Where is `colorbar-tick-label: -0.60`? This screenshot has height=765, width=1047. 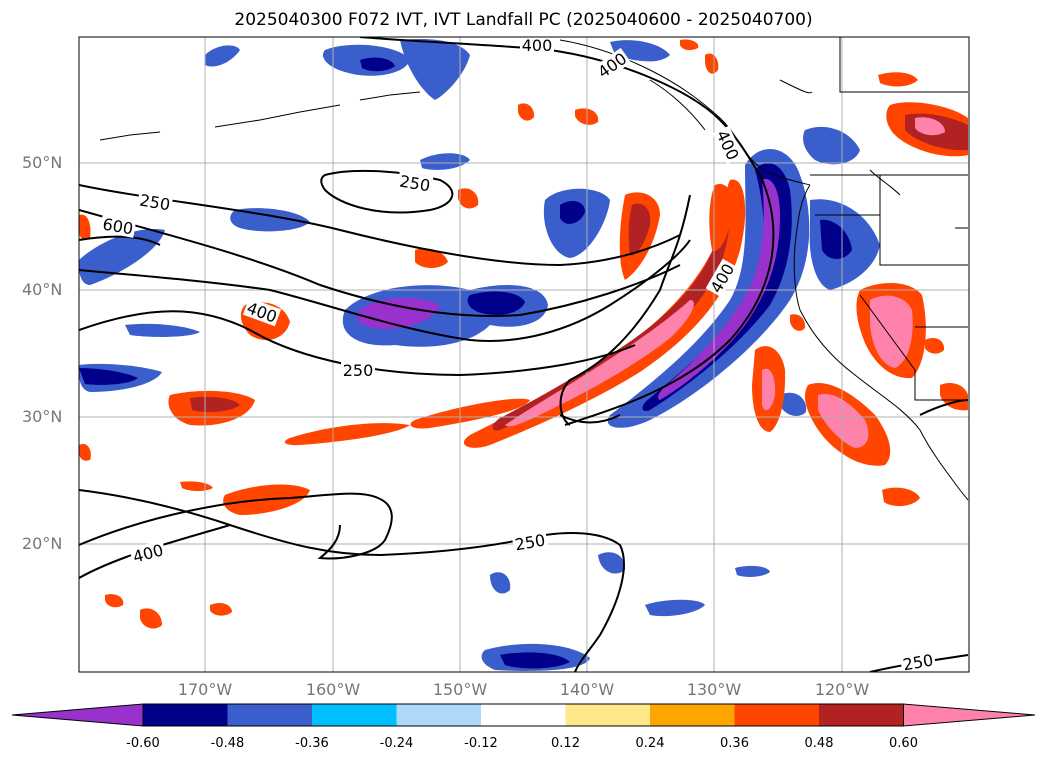 colorbar-tick-label: -0.60 is located at coordinates (143, 743).